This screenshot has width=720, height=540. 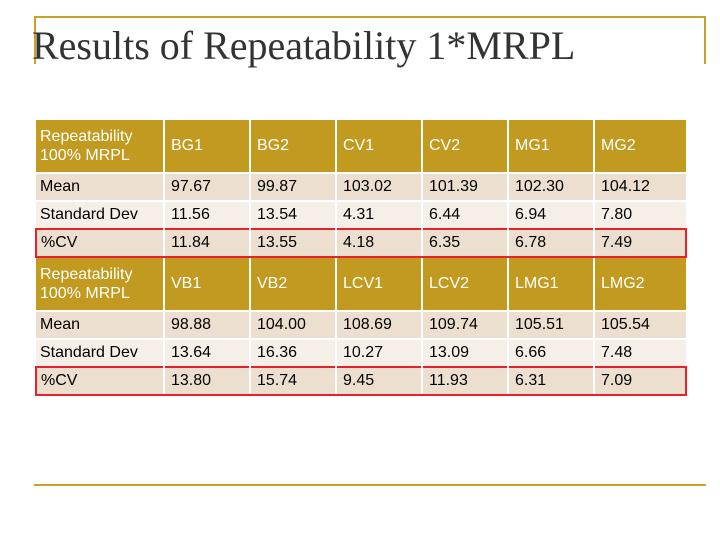 What do you see at coordinates (639, 214) in the screenshot?
I see `value-cell: 7.80` at bounding box center [639, 214].